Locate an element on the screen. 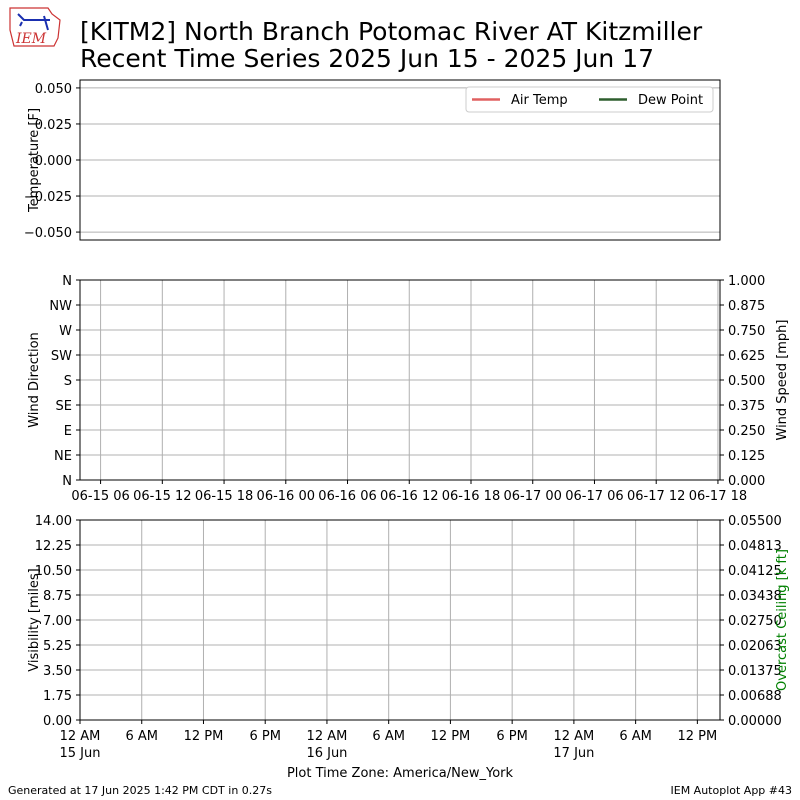 The image size is (800, 800). y-tick-label: 7.00 is located at coordinates (57, 621).